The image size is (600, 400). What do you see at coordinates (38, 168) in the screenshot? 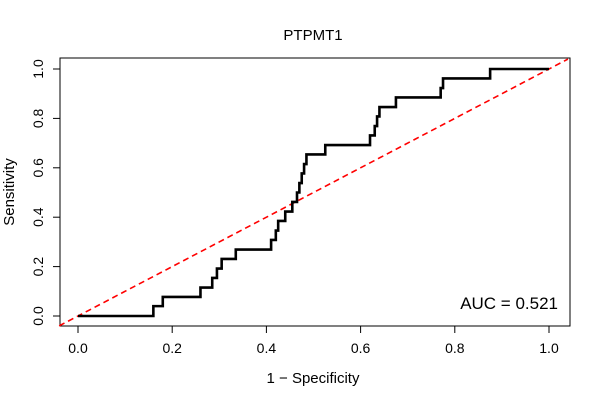
I see `y-tick-label: 0.6` at bounding box center [38, 168].